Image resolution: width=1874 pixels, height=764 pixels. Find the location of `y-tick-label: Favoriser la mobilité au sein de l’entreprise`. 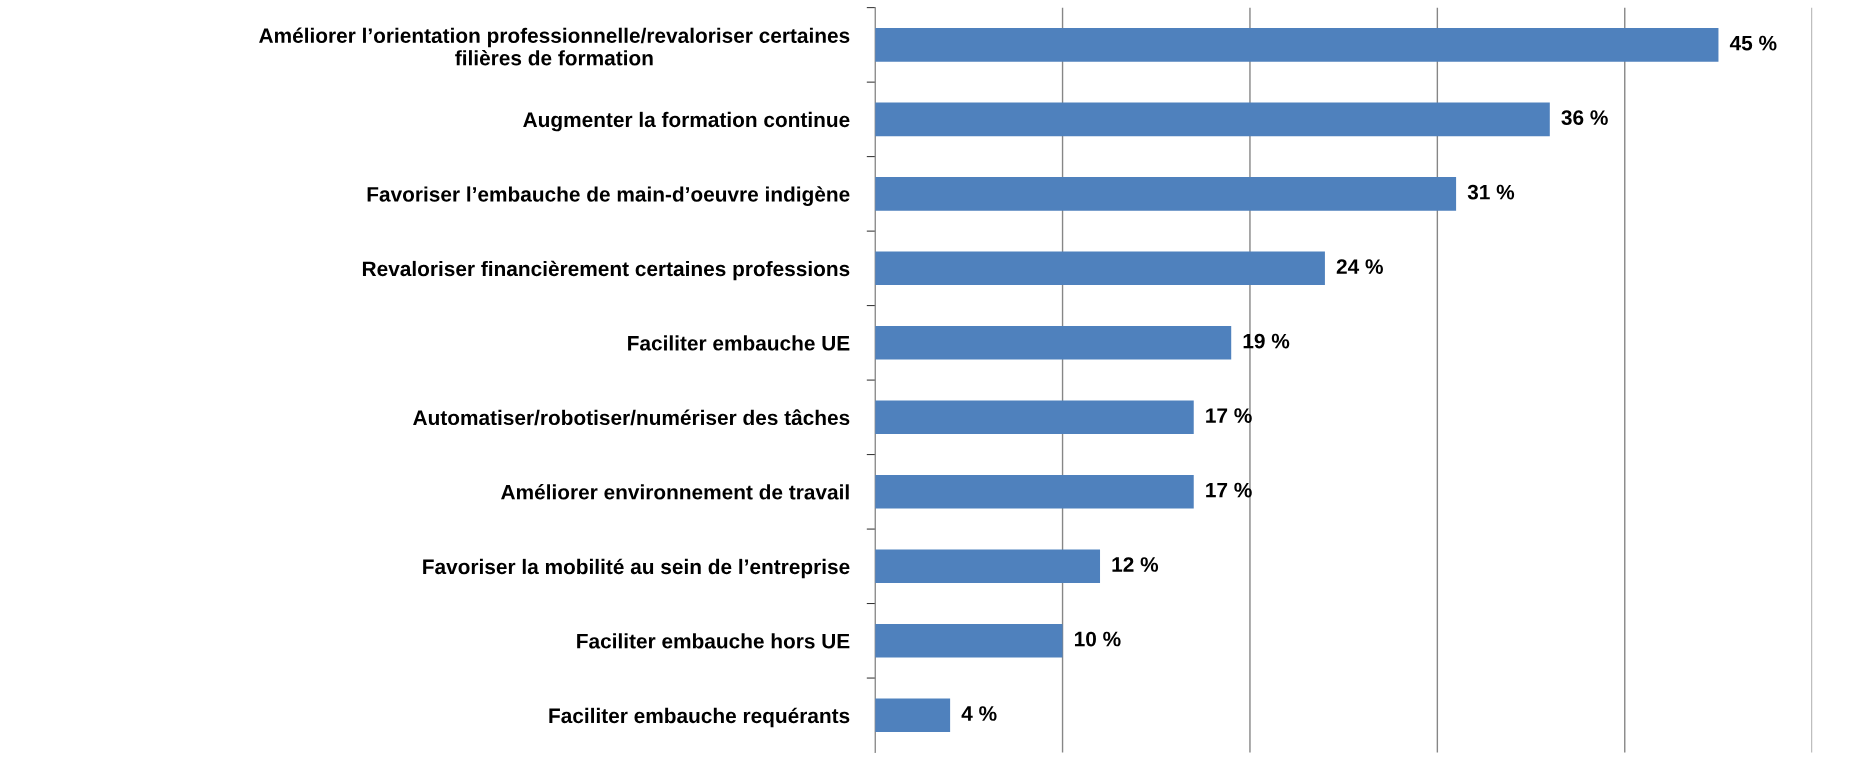

y-tick-label: Favoriser la mobilité au sein de l’entreprise is located at coordinates (636, 568).